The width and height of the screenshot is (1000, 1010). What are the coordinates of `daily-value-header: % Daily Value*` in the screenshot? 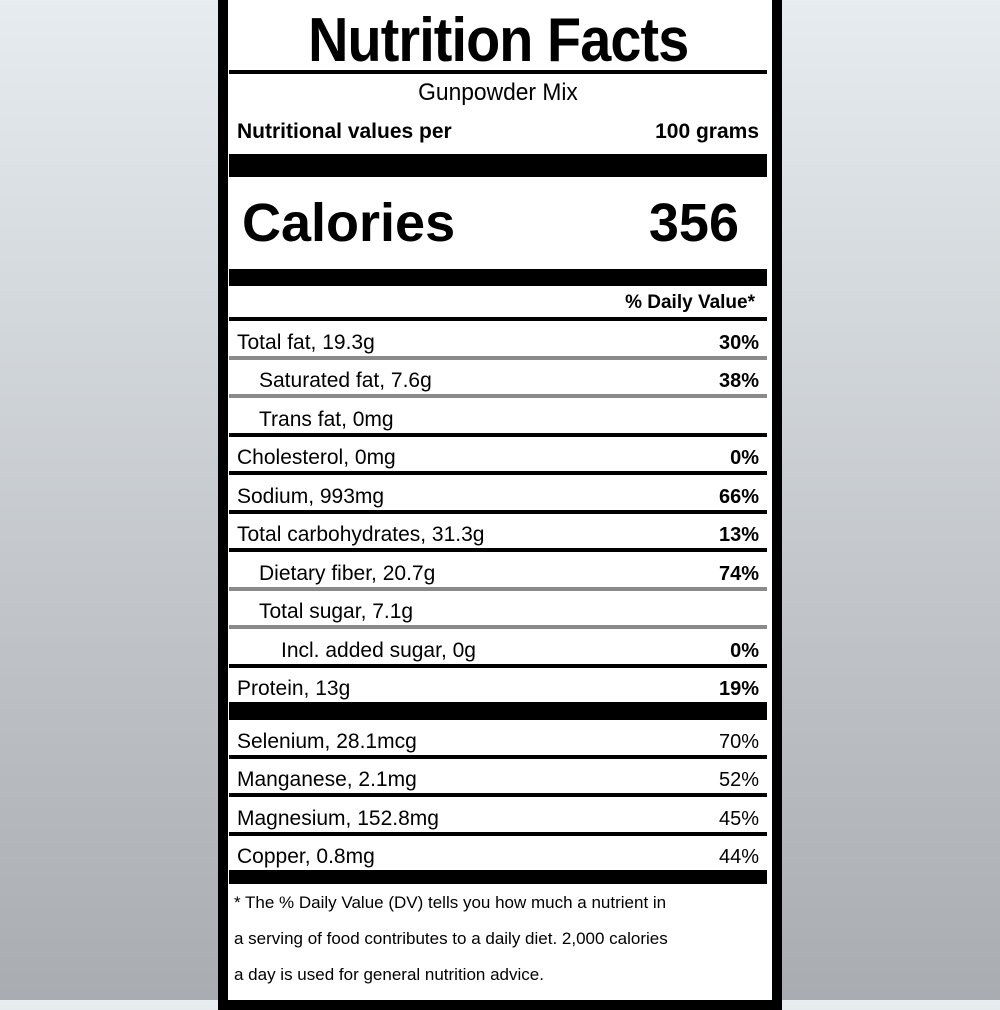 It's located at (690, 302).